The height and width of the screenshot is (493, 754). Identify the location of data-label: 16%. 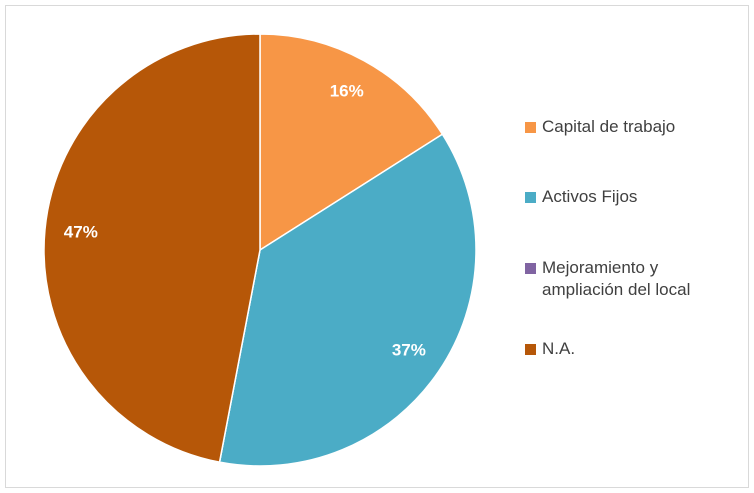
(347, 91).